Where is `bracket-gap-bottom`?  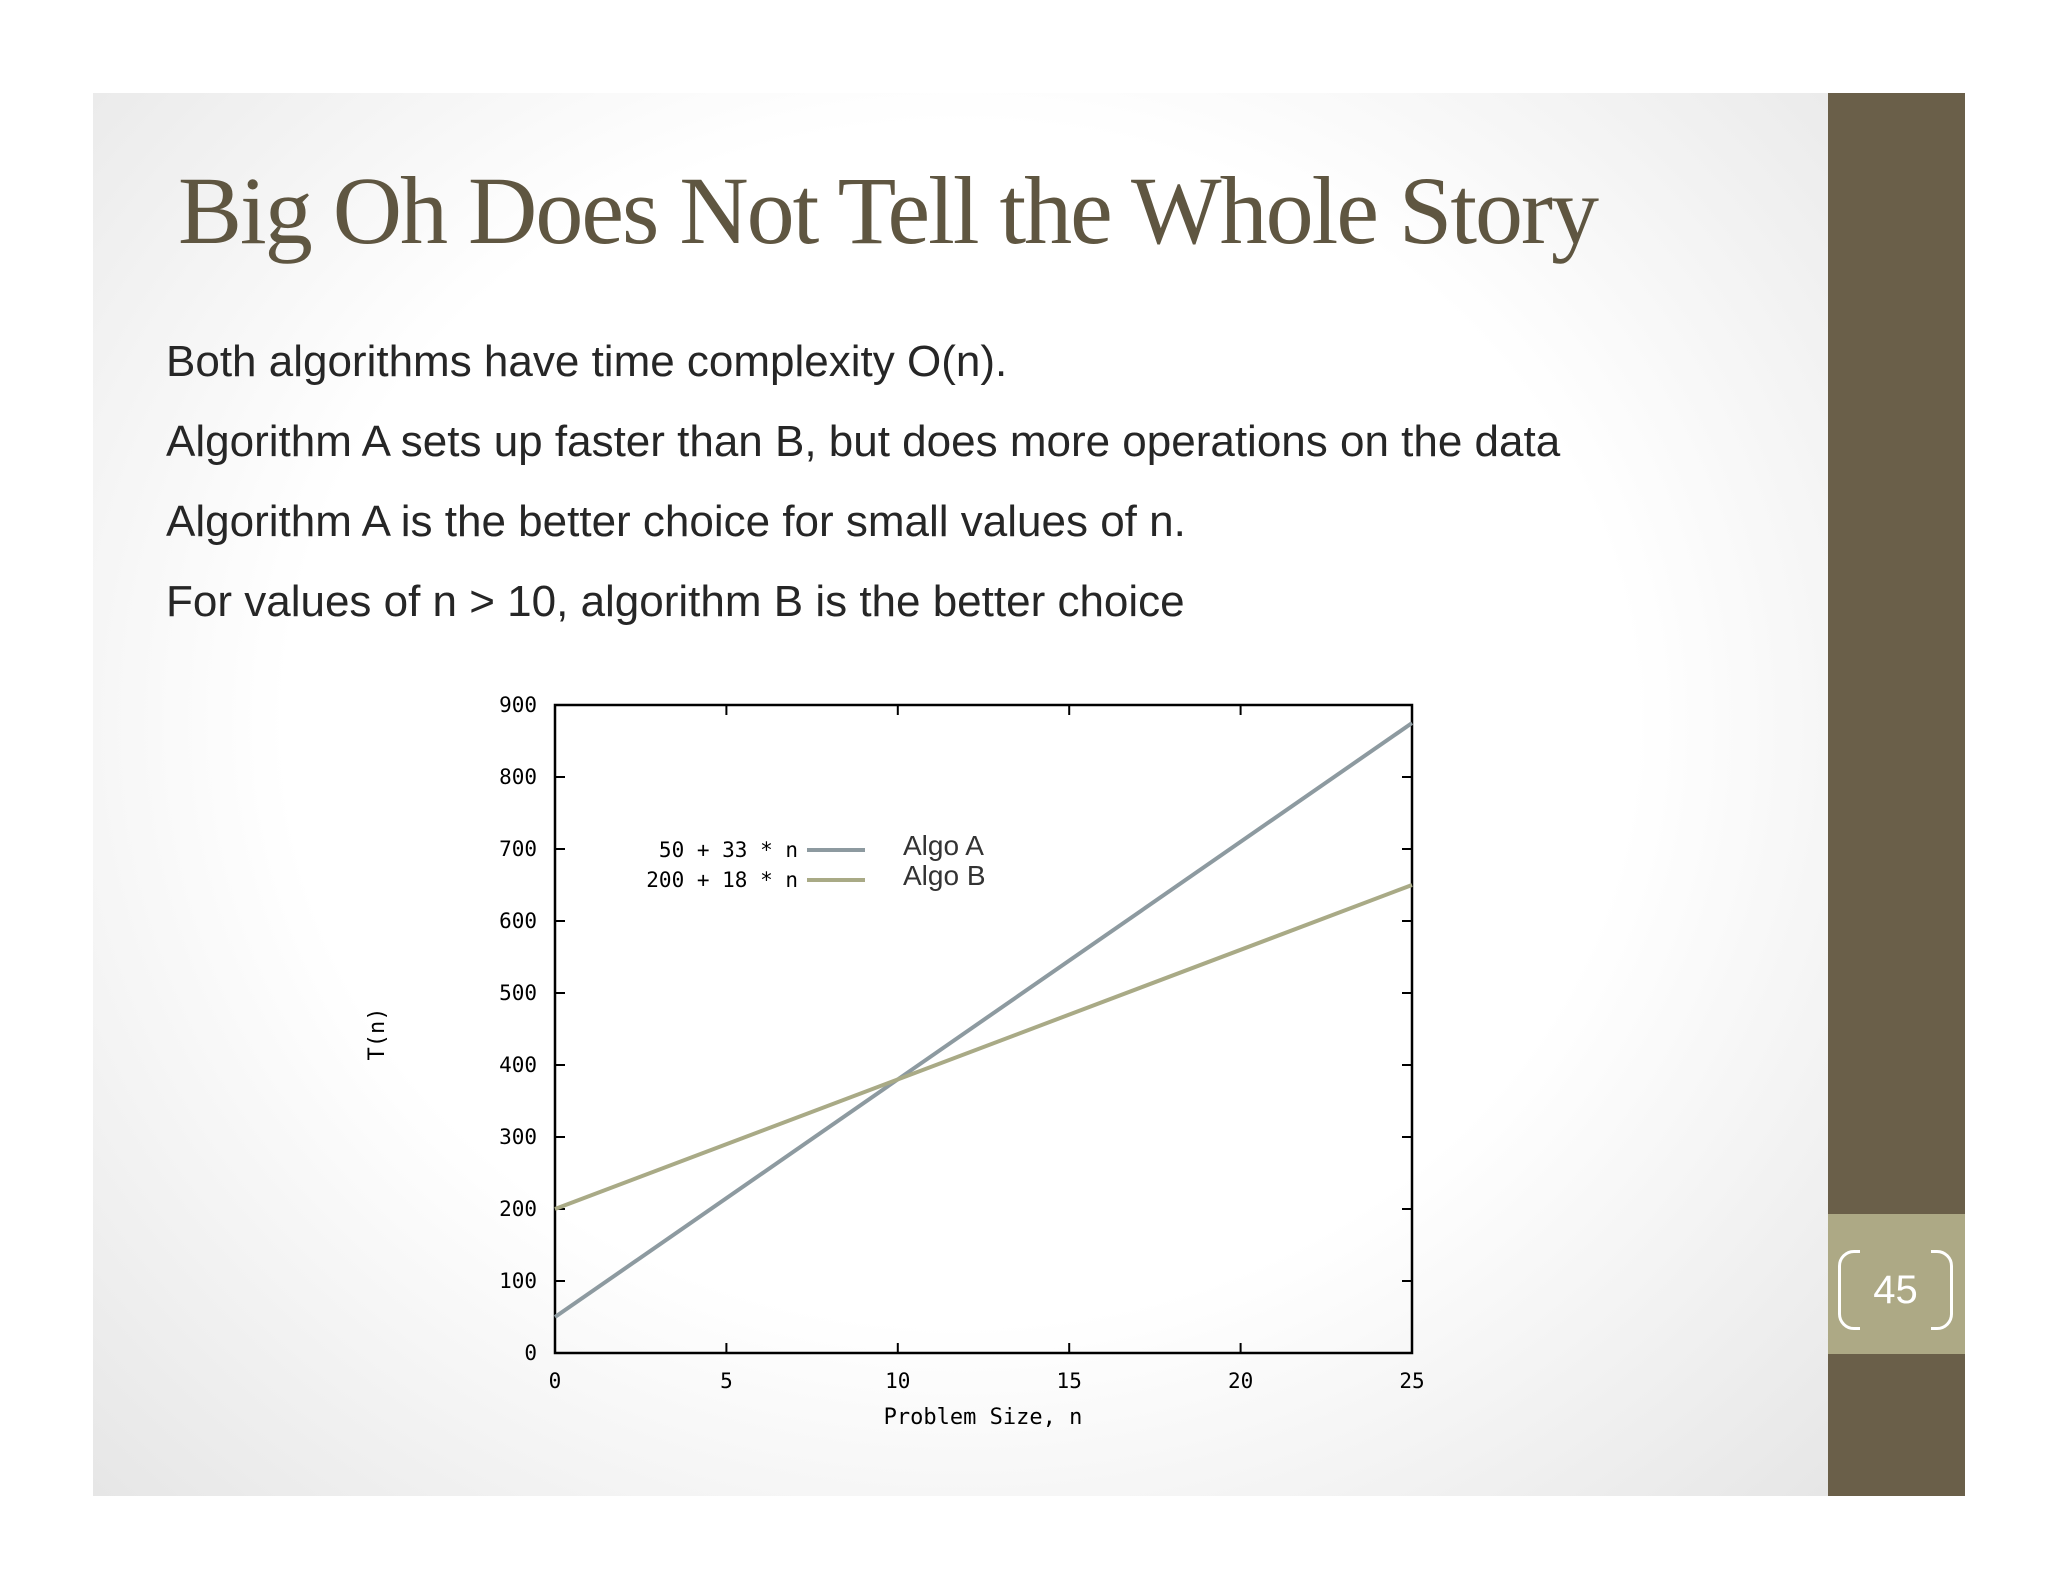
bracket-gap-bottom is located at coordinates (1895, 1329).